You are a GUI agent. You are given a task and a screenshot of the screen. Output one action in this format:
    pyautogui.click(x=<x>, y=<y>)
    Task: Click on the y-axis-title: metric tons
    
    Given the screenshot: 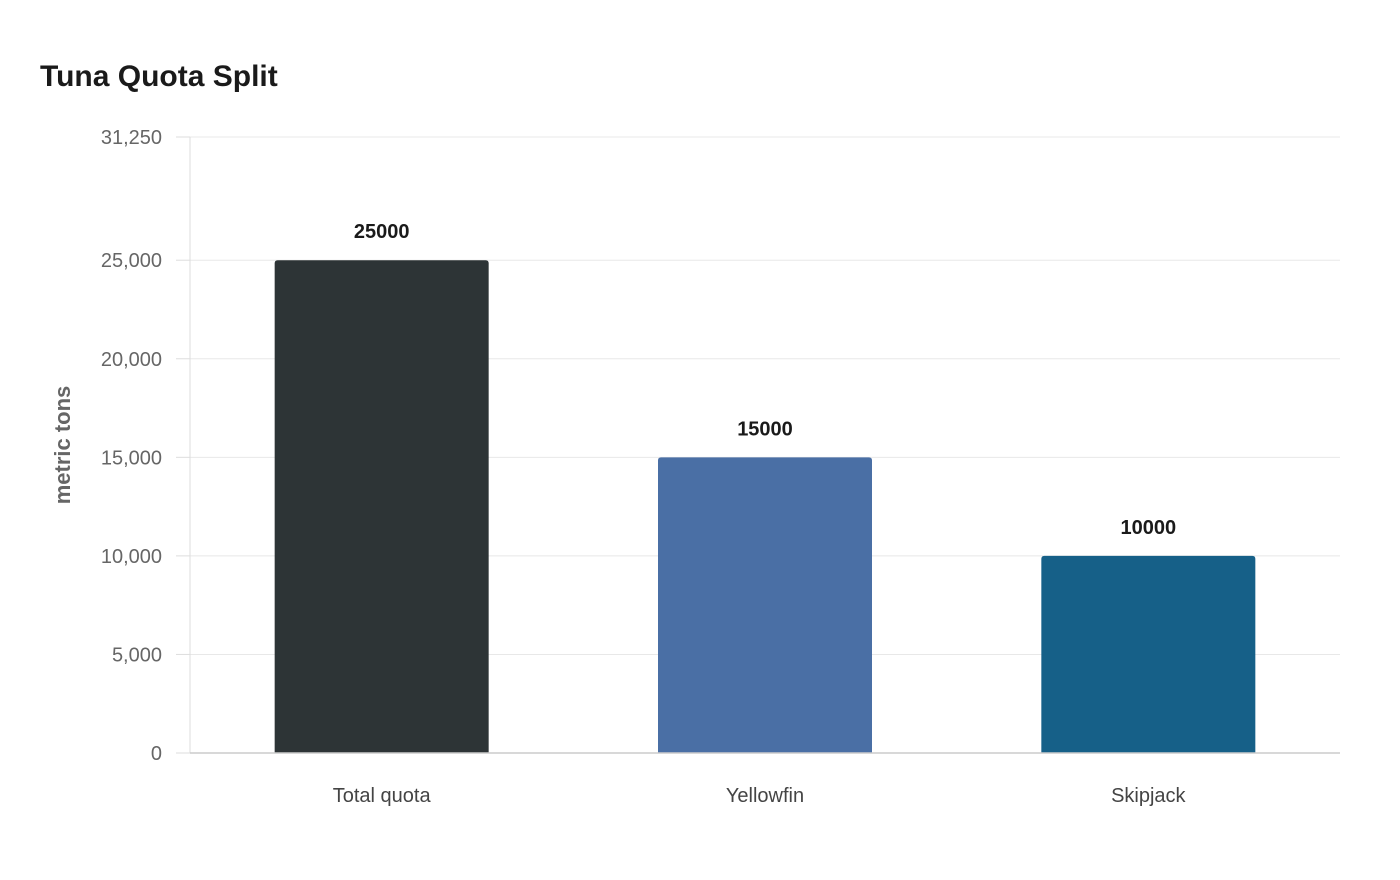 What is the action you would take?
    pyautogui.click(x=62, y=445)
    